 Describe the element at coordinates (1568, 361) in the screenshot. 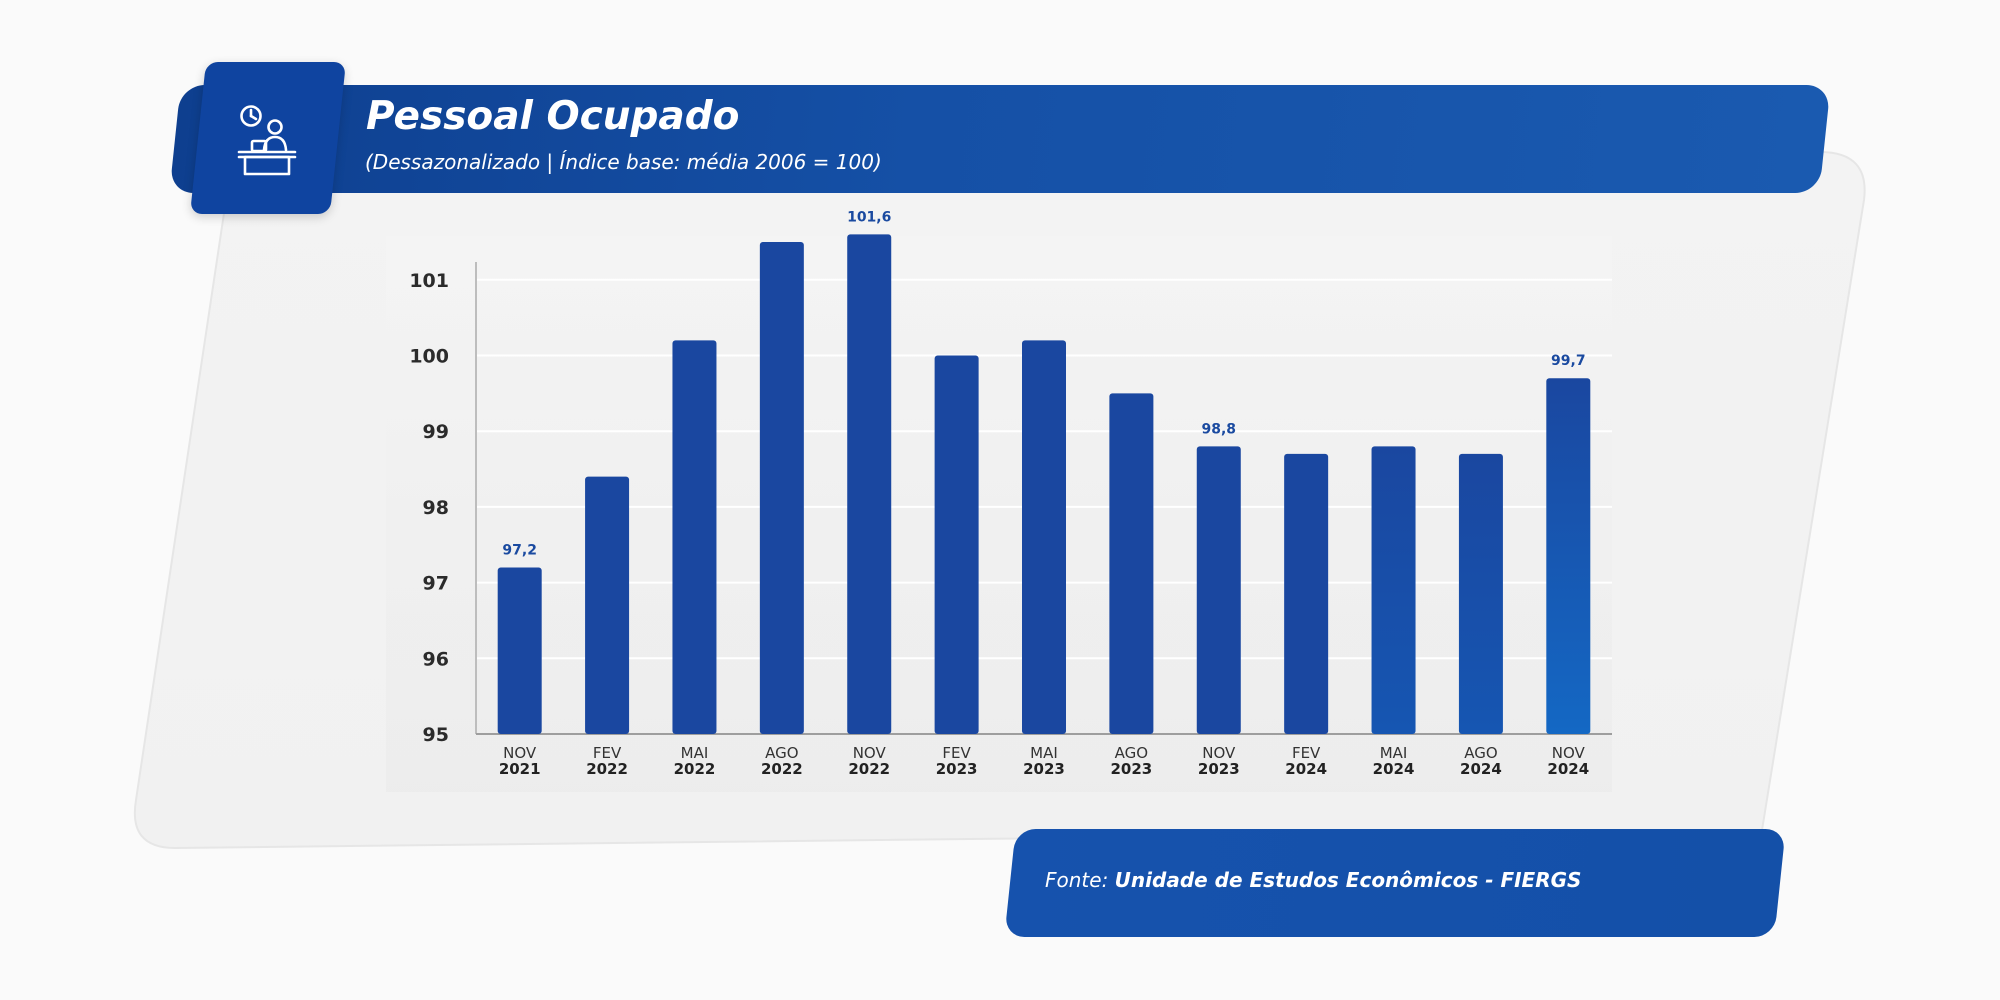

I see `data-label: 99,7` at that location.